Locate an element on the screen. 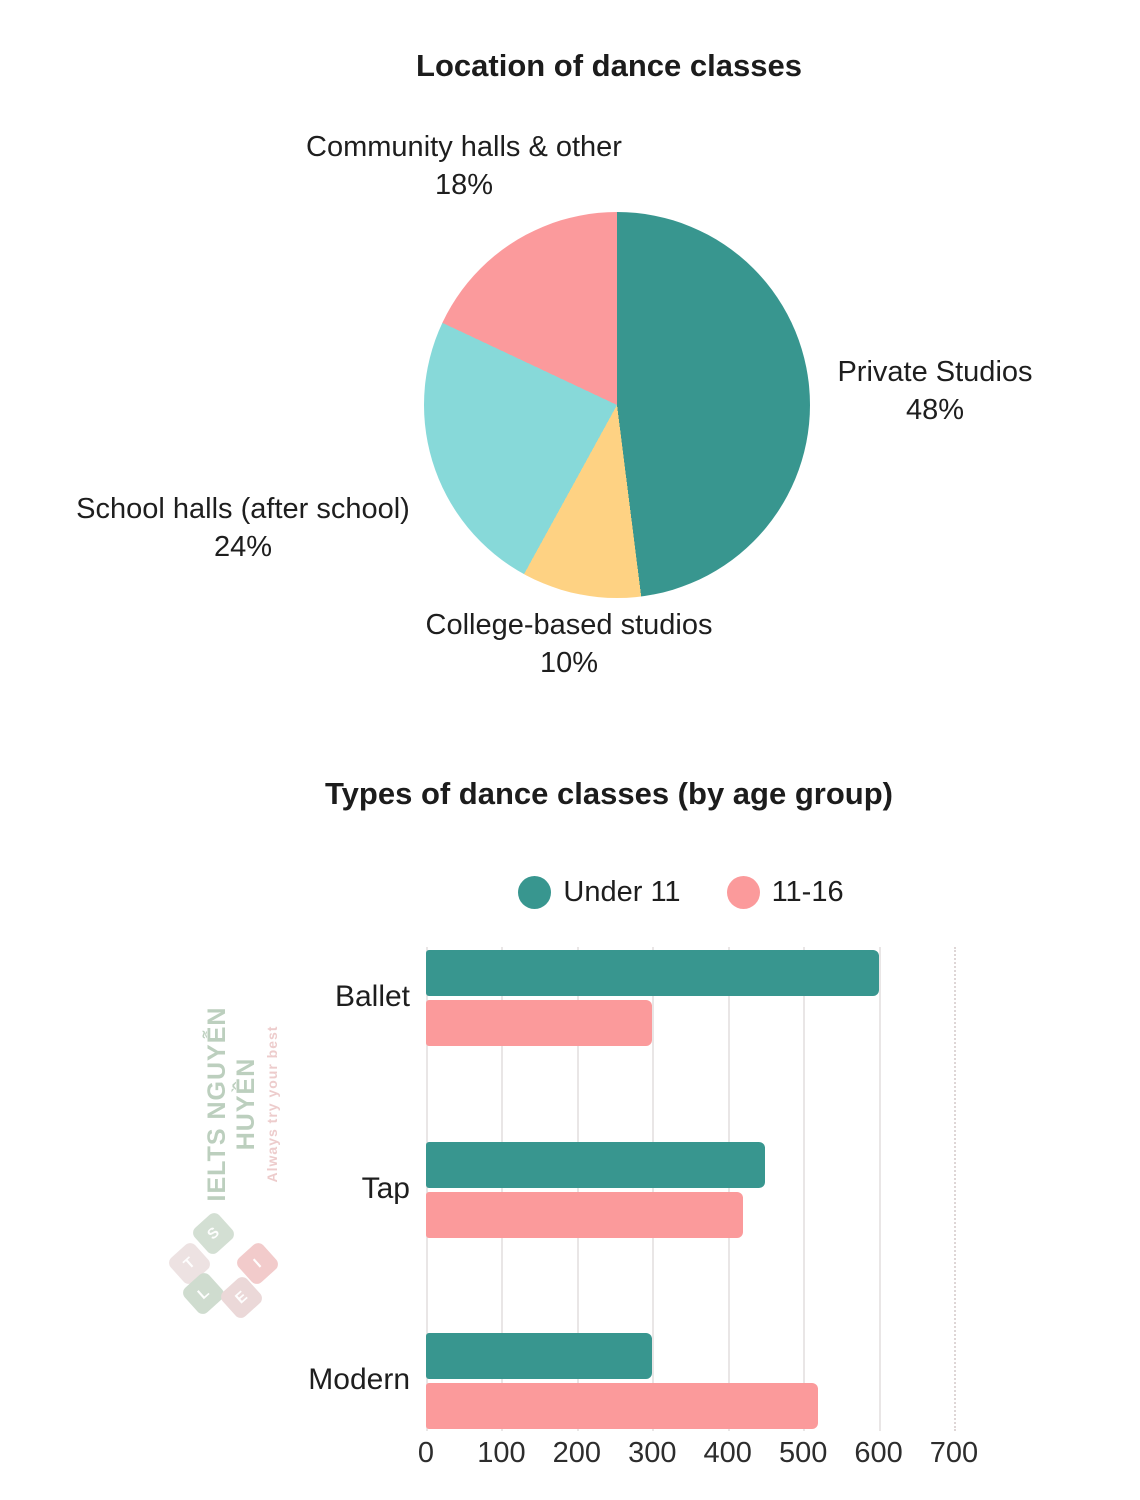  x-tick-600: 600 is located at coordinates (878, 1453).